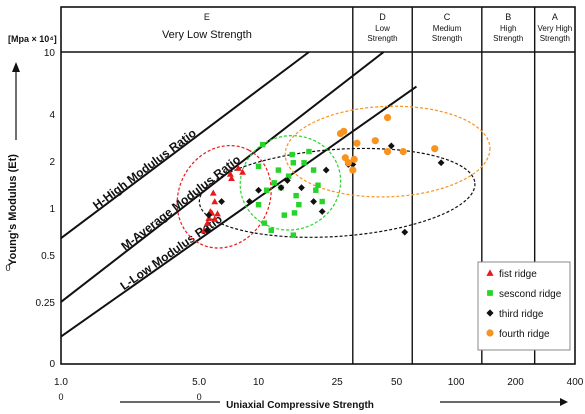 This screenshot has height=414, width=585. What do you see at coordinates (300, 405) in the screenshot?
I see `x-axis-label: Uniaxial Compressive Strength` at bounding box center [300, 405].